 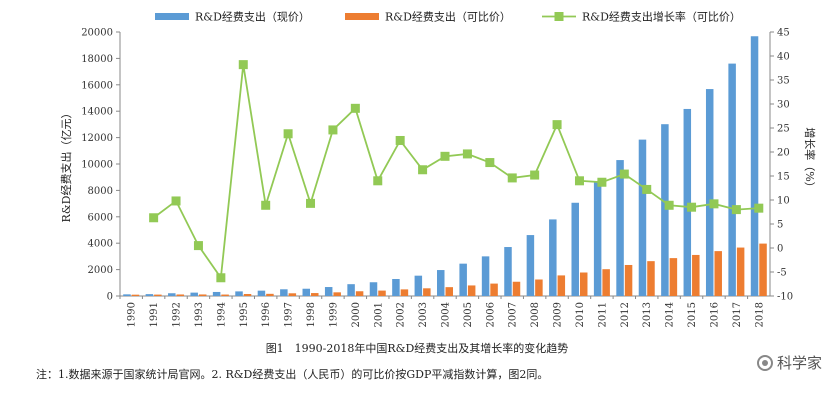 What do you see at coordinates (661, 17) in the screenshot?
I see `legend-label: R&D经费支出增长率（可比价）` at bounding box center [661, 17].